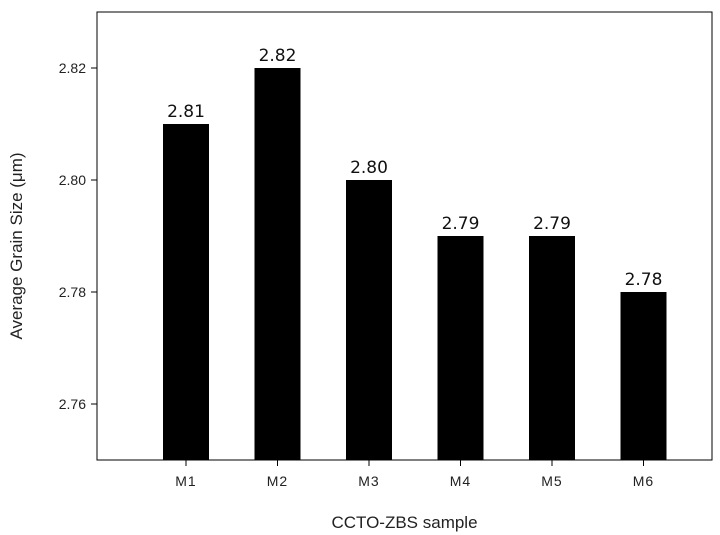  I want to click on bar-m1, so click(186, 292).